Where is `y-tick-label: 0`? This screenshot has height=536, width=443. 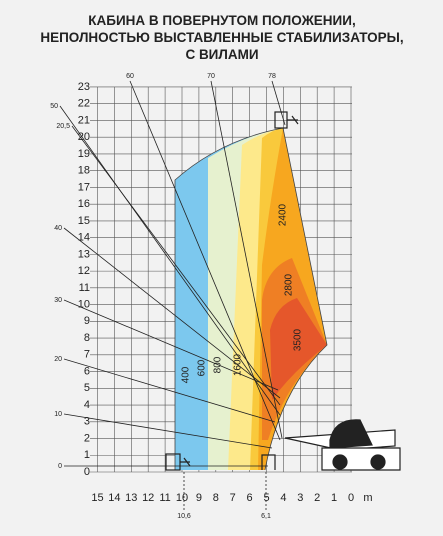 y-tick-label: 0 is located at coordinates (87, 472).